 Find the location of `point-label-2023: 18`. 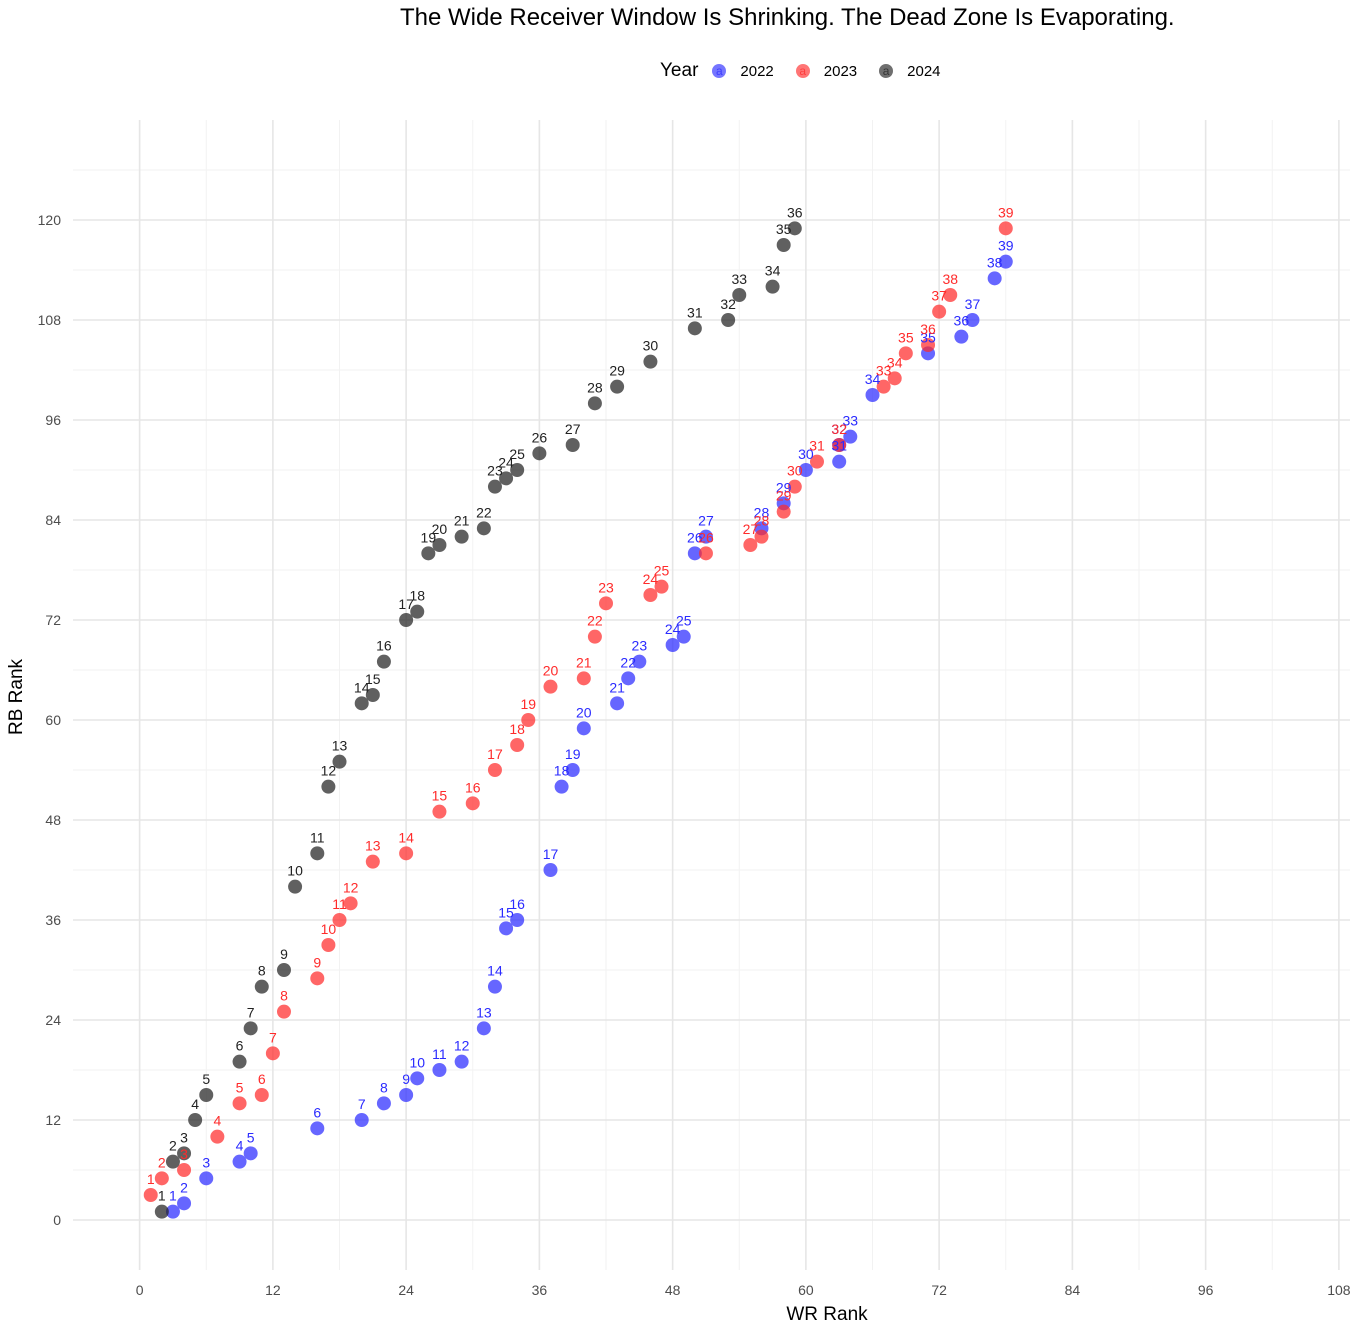

point-label-2023: 18 is located at coordinates (517, 729).